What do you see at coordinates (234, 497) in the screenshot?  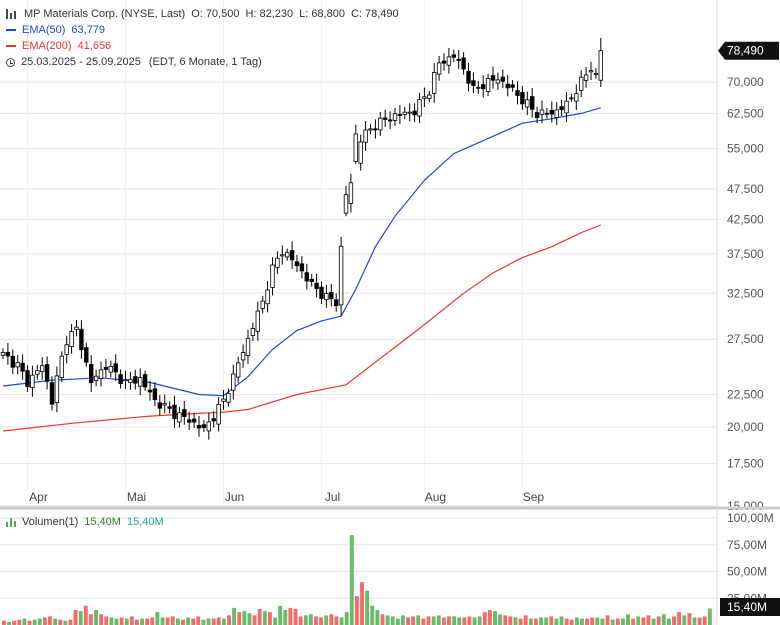 I see `time-tick-label: Jun` at bounding box center [234, 497].